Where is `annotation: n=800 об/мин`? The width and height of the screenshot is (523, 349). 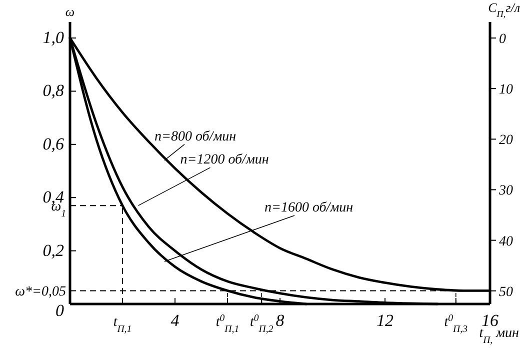 annotation: n=800 об/мин is located at coordinates (195, 136).